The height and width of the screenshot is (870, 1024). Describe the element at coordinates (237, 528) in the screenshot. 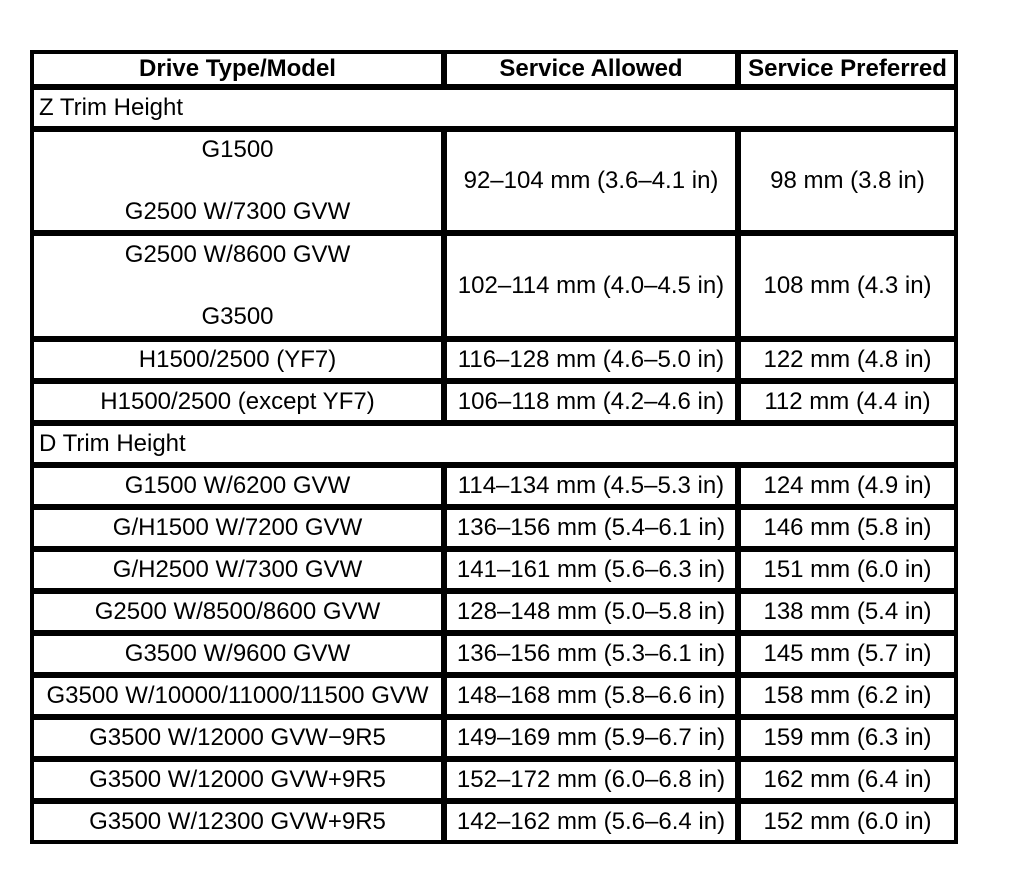

I see `model-cell: G/H1500 W/7200 GVW` at that location.